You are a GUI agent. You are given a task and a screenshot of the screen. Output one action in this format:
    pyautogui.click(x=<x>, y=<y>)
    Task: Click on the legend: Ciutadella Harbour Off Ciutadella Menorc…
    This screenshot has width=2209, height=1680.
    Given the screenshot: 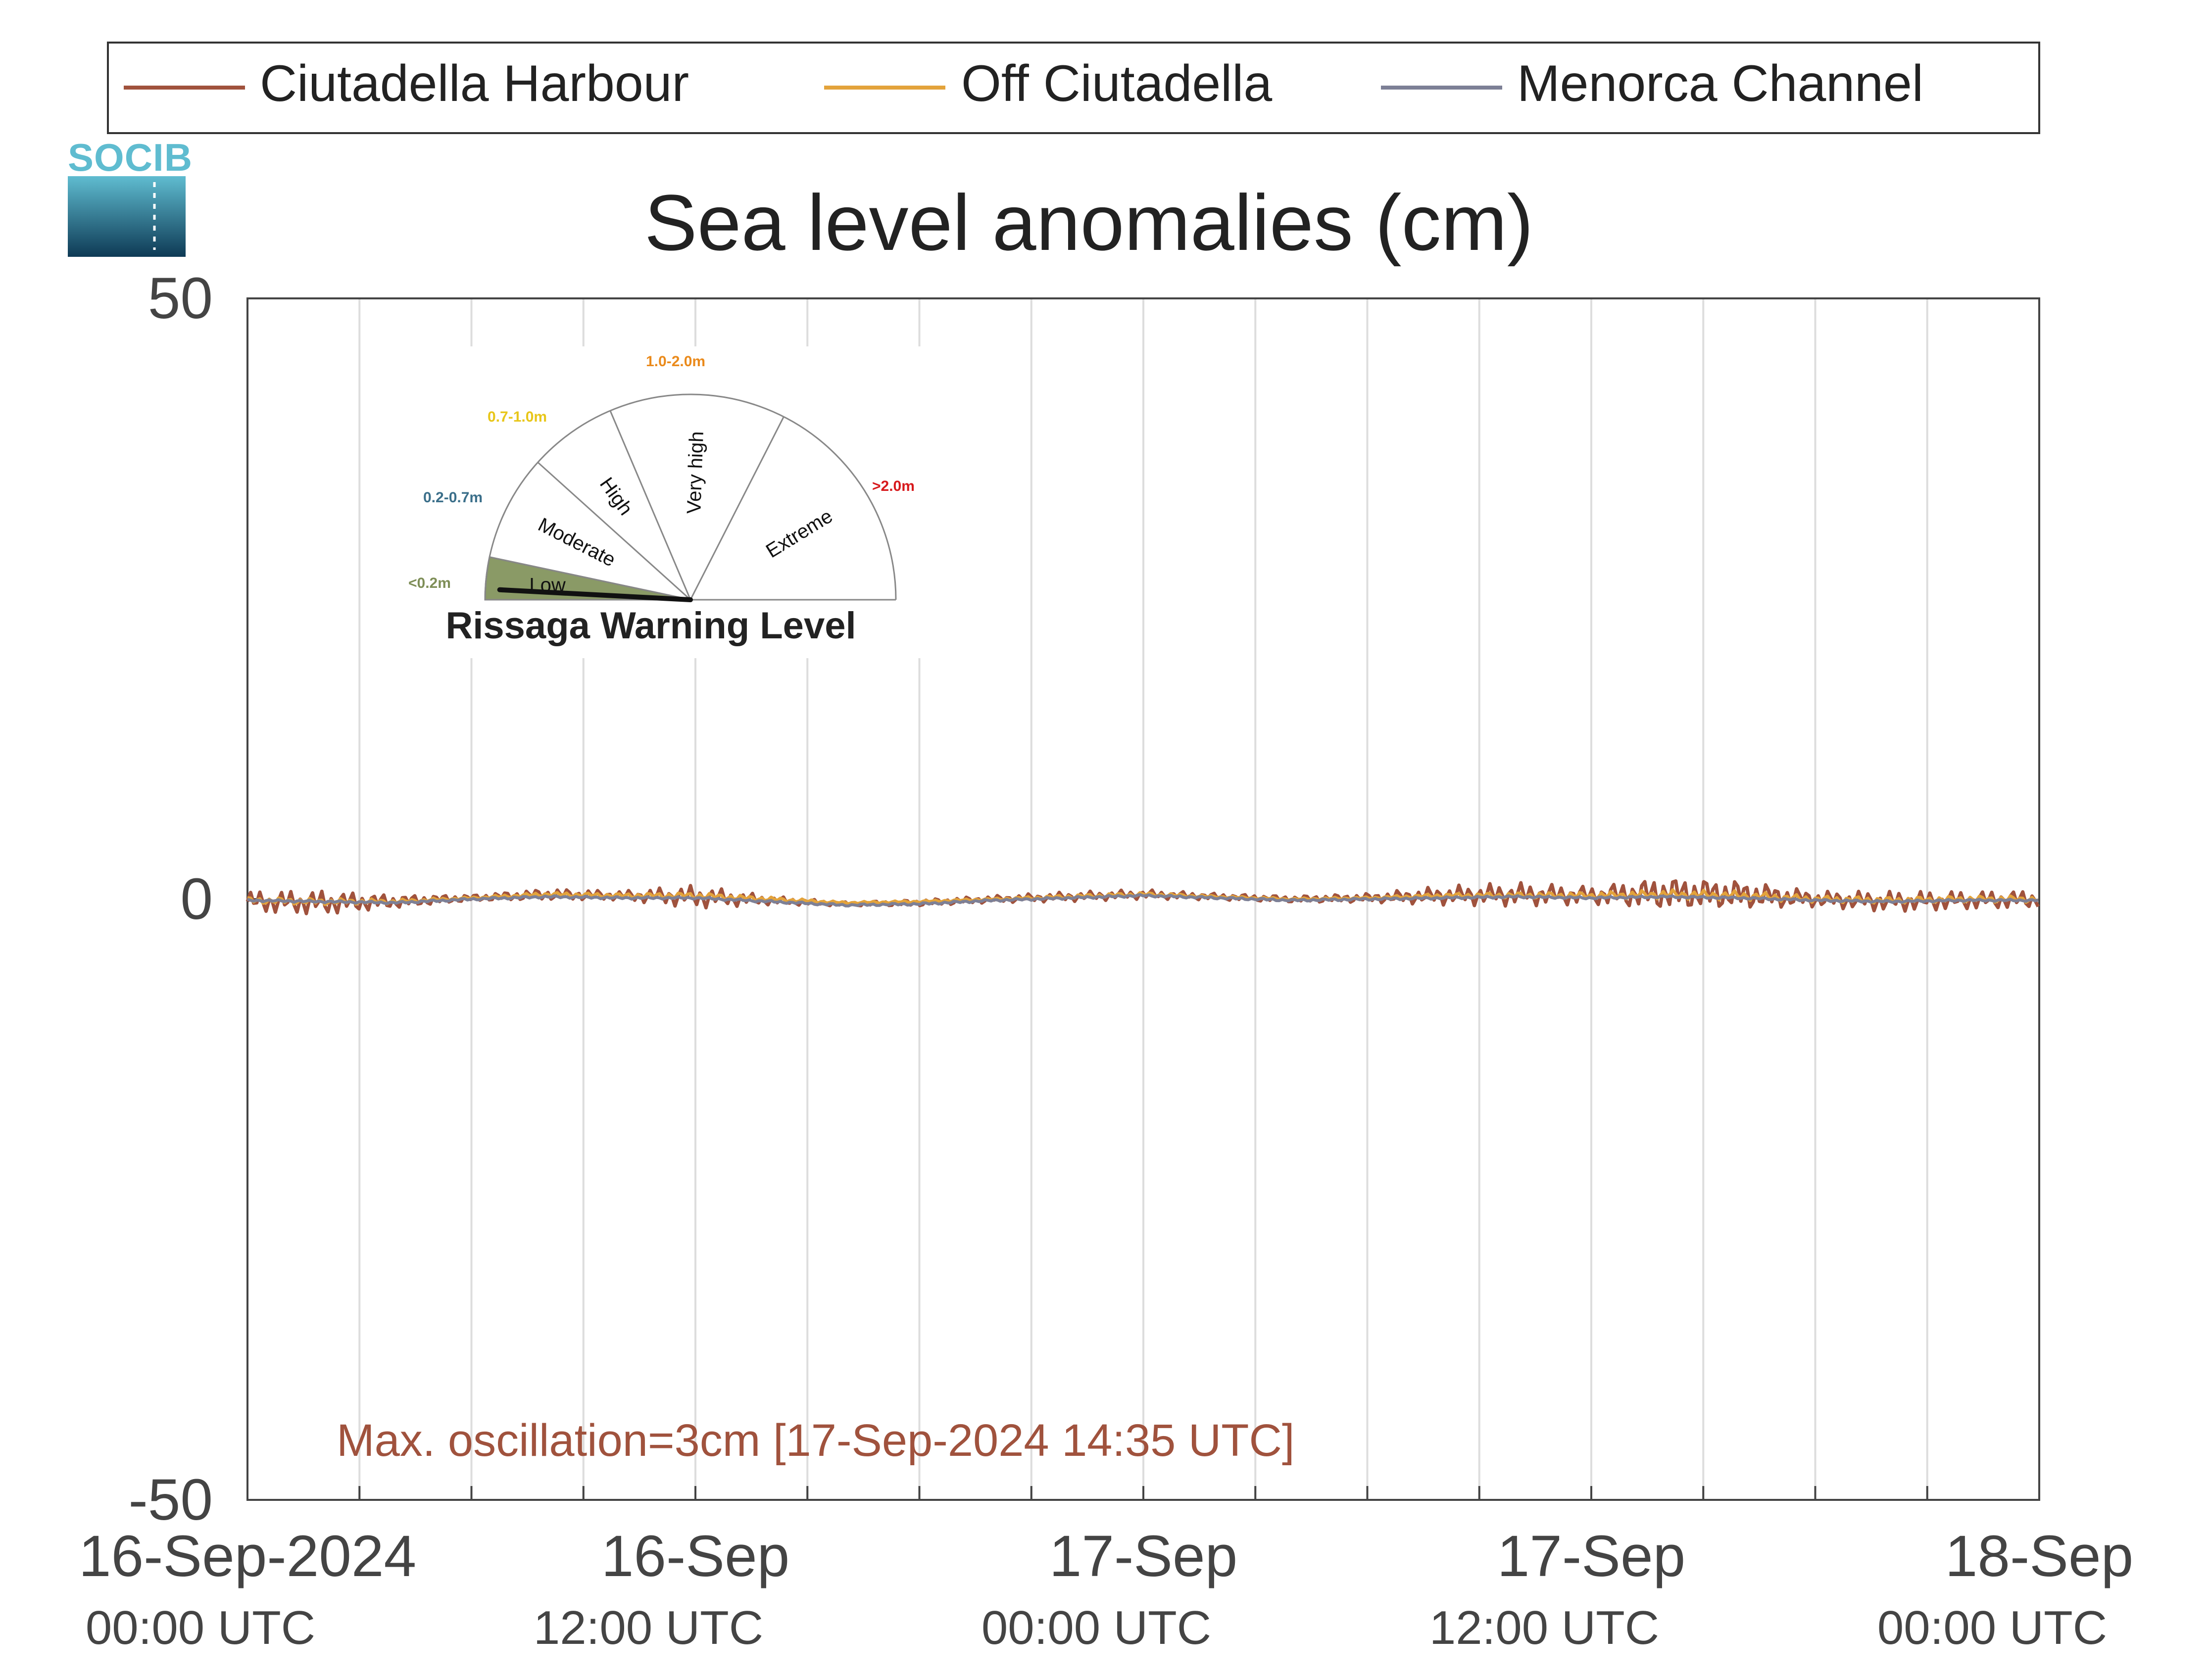 What is the action you would take?
    pyautogui.click(x=1073, y=88)
    